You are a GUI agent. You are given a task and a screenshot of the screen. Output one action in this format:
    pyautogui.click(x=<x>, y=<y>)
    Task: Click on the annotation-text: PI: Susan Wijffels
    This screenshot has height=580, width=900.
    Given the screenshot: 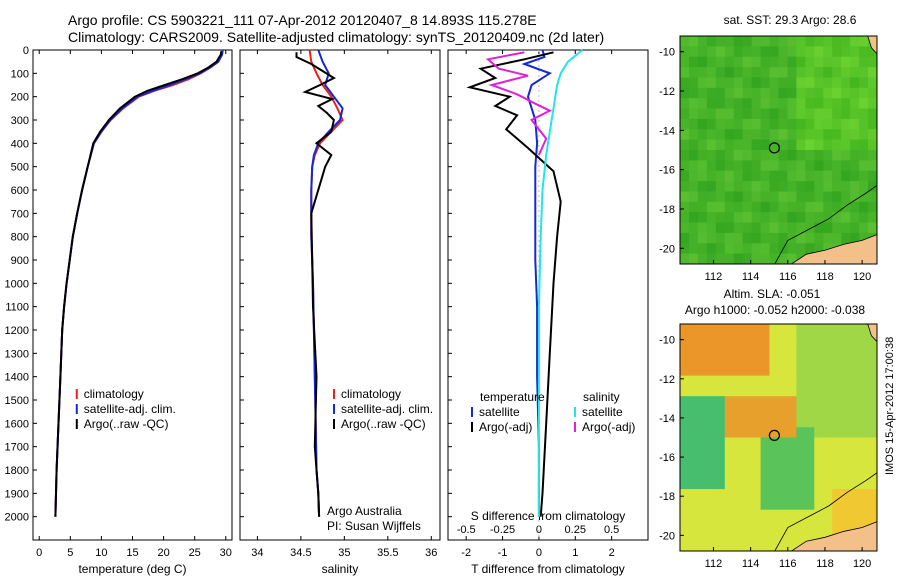 What is the action you would take?
    pyautogui.click(x=374, y=526)
    